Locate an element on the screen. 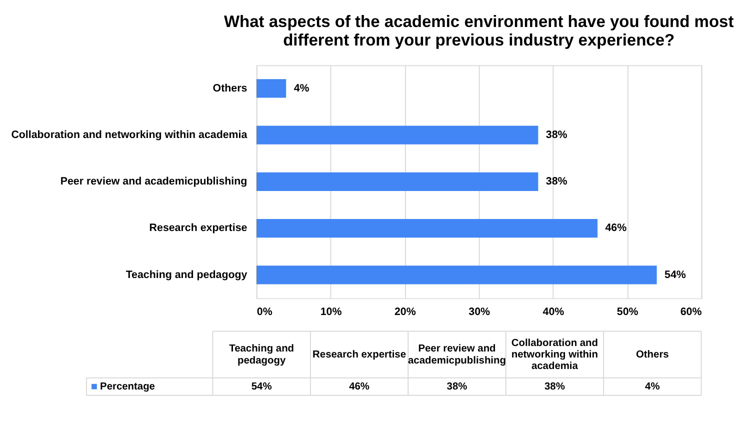 The height and width of the screenshot is (431, 744). category-label: Collaboration and networking within academia is located at coordinates (554, 355).